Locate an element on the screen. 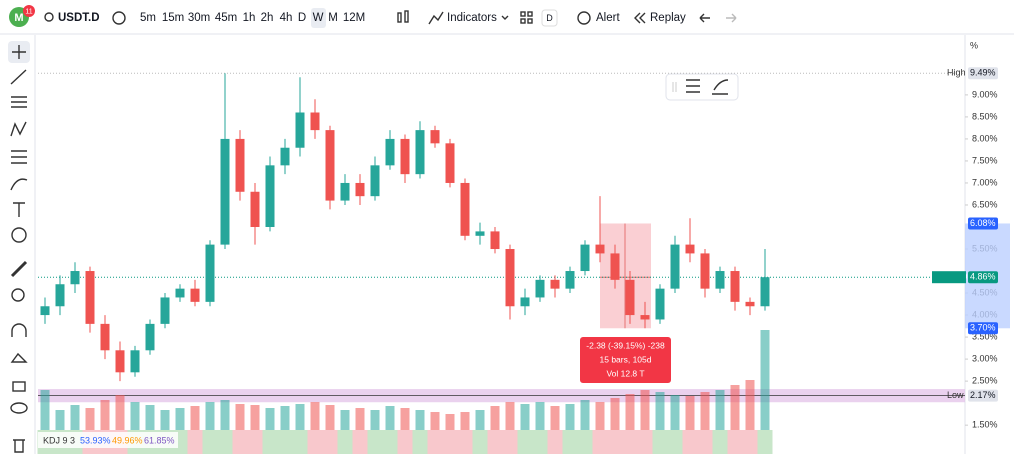 The height and width of the screenshot is (454, 1014). measure-label-bg is located at coordinates (625, 360).